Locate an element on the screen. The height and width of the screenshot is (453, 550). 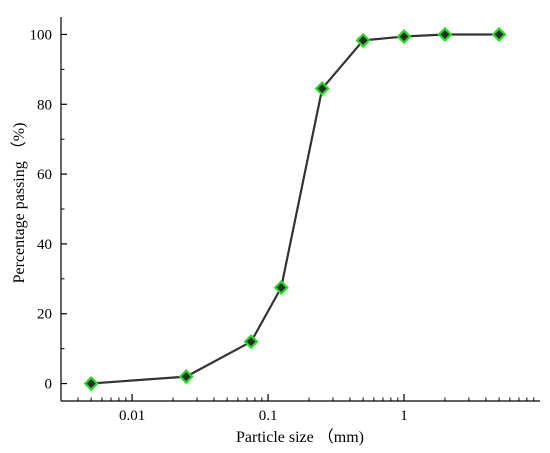
y-tick-label: 20 is located at coordinates (44, 315).